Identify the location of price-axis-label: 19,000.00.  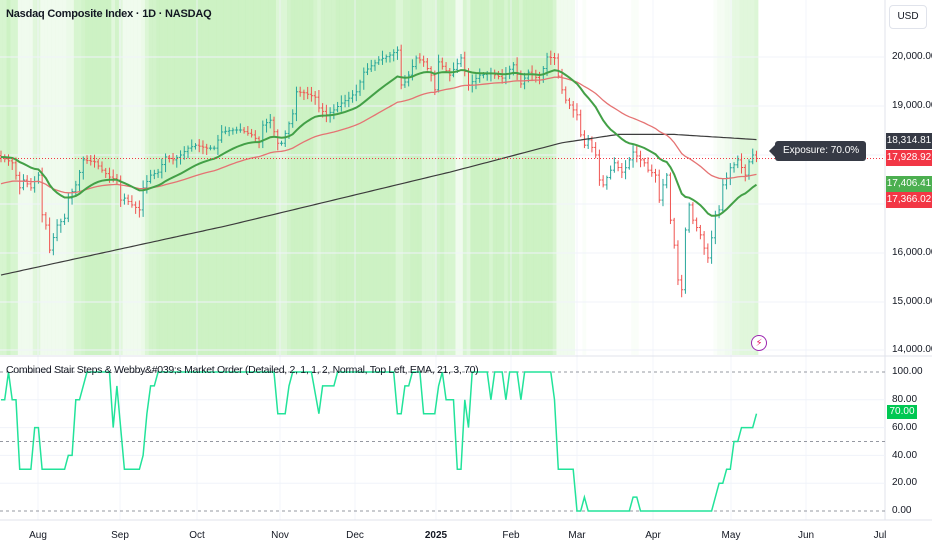
(912, 105).